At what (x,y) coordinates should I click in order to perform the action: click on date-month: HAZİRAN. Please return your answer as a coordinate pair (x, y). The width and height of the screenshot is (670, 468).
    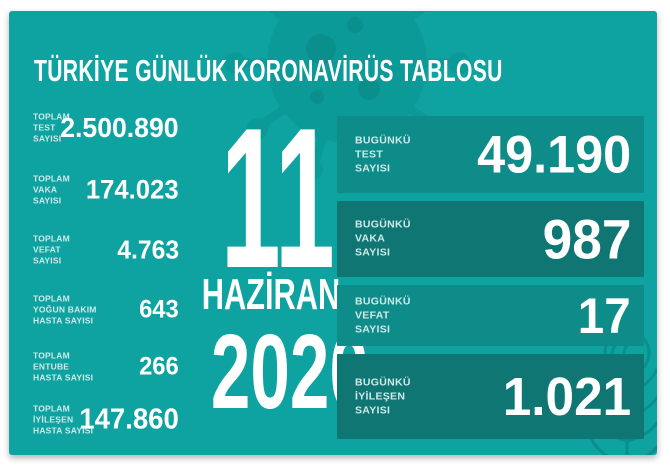
    Looking at the image, I should click on (271, 294).